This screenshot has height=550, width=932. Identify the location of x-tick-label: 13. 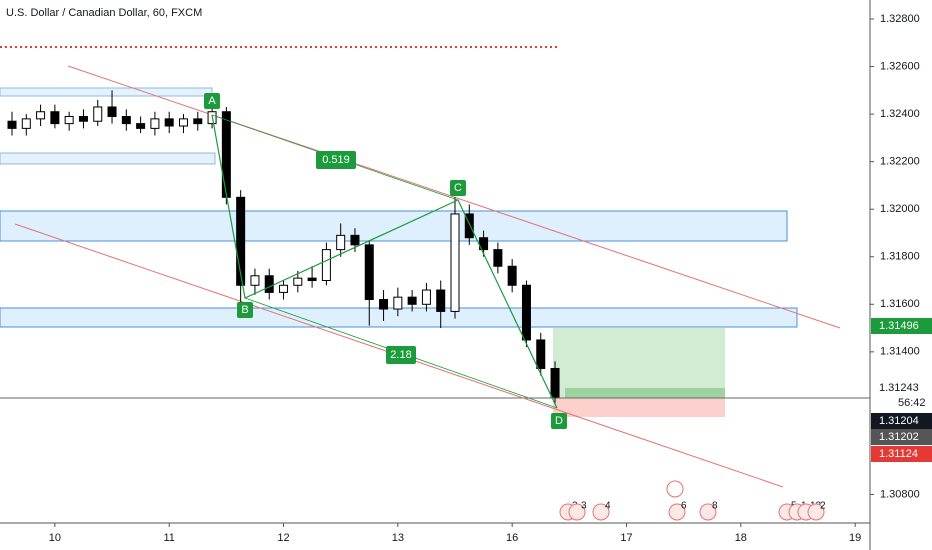
(398, 538).